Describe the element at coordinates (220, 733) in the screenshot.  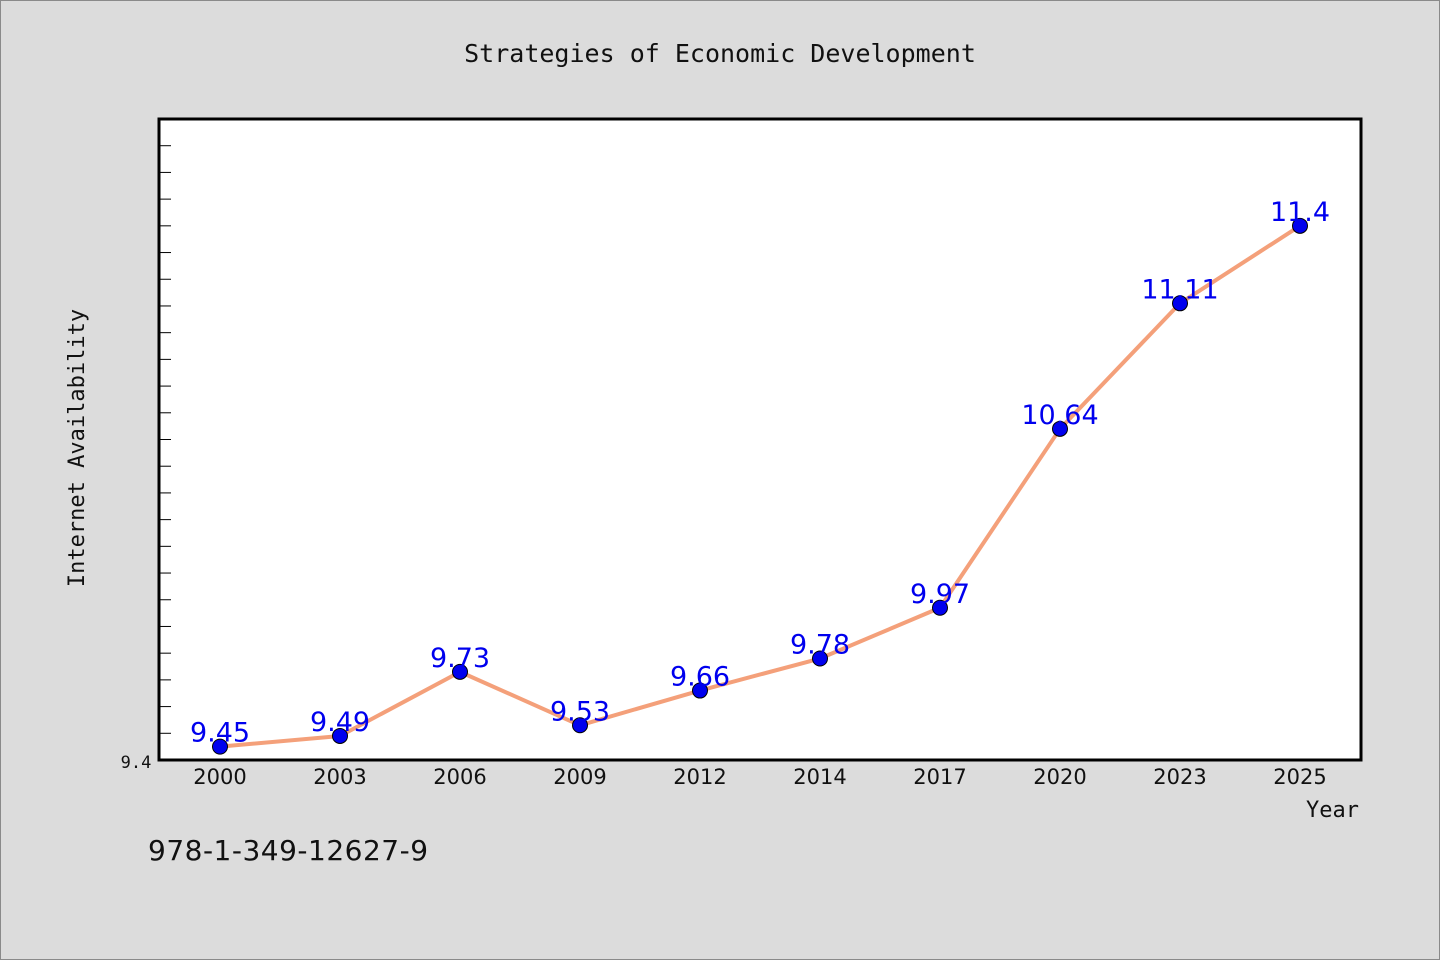
I see `data-label: 9.45` at that location.